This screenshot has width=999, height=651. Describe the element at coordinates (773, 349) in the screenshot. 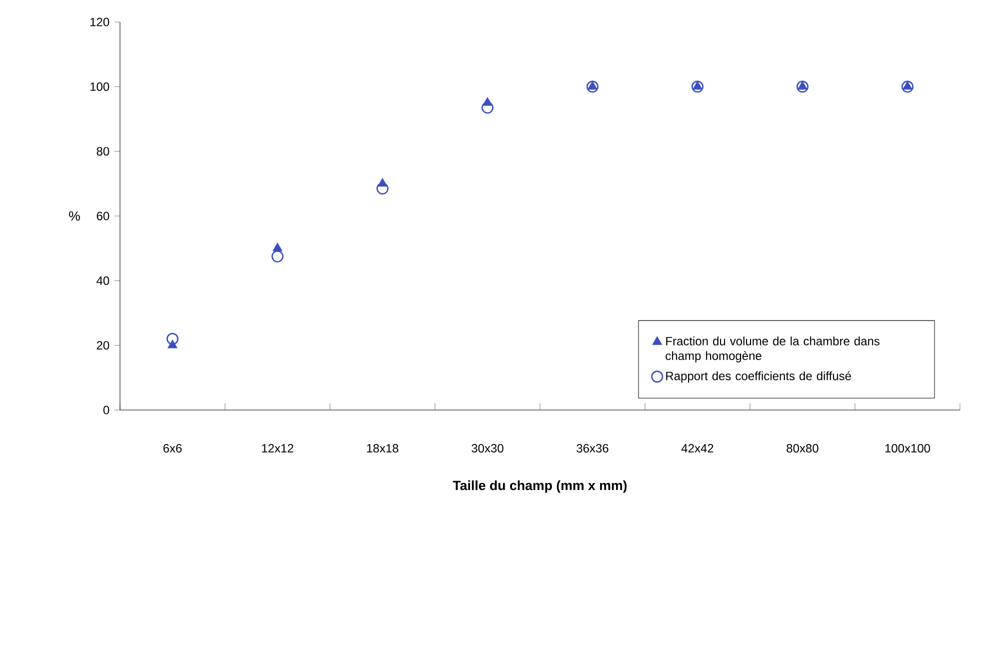

I see `legend-label: Fraction du volume de la chambre dans champ homogène` at that location.